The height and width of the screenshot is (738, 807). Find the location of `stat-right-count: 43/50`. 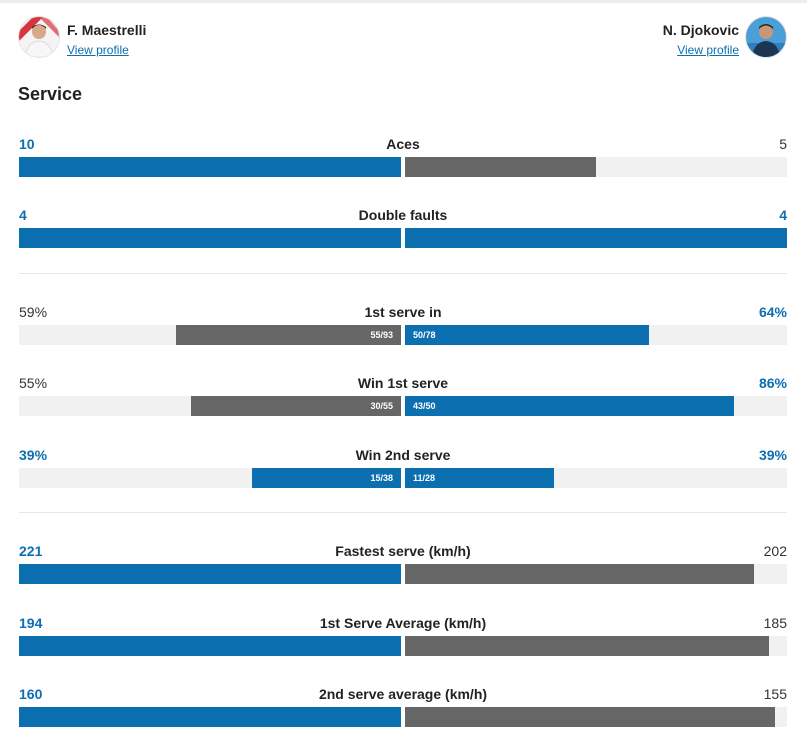

stat-right-count: 43/50 is located at coordinates (424, 406).